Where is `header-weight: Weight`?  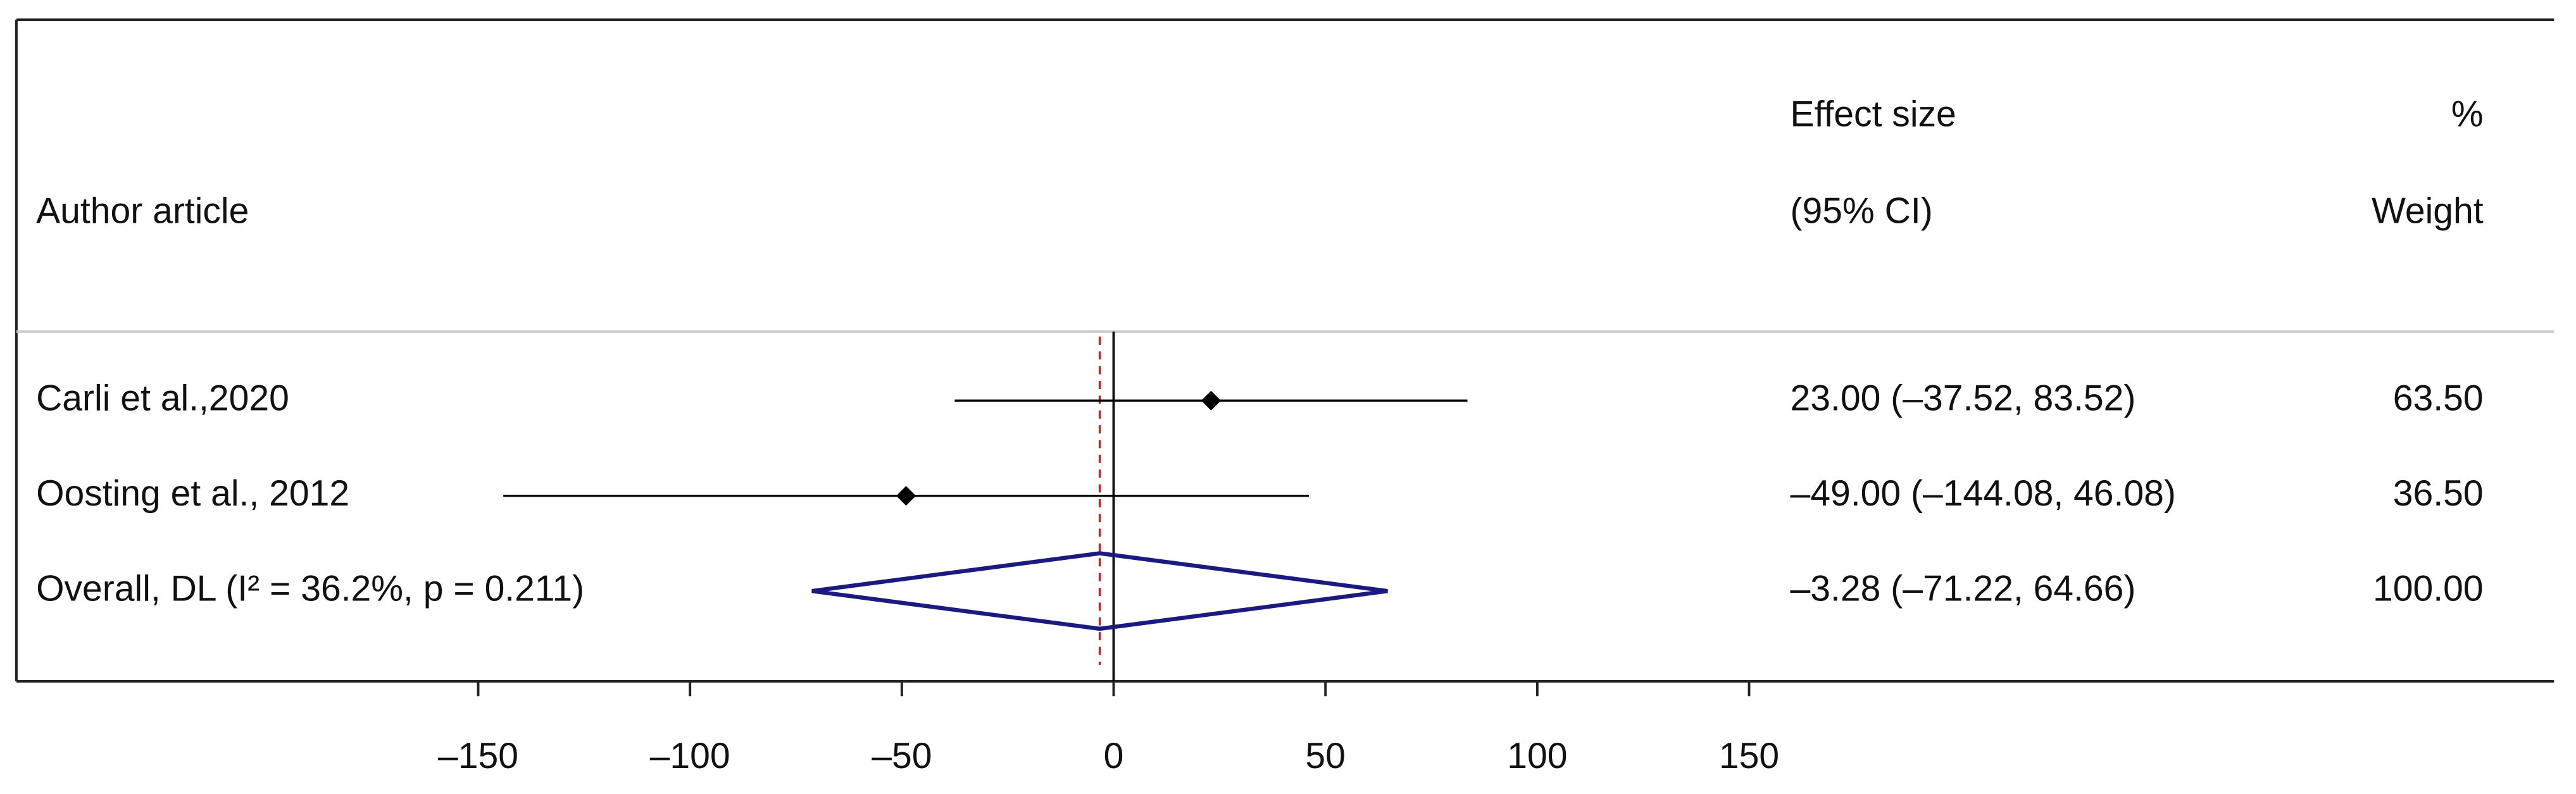 header-weight: Weight is located at coordinates (2428, 210).